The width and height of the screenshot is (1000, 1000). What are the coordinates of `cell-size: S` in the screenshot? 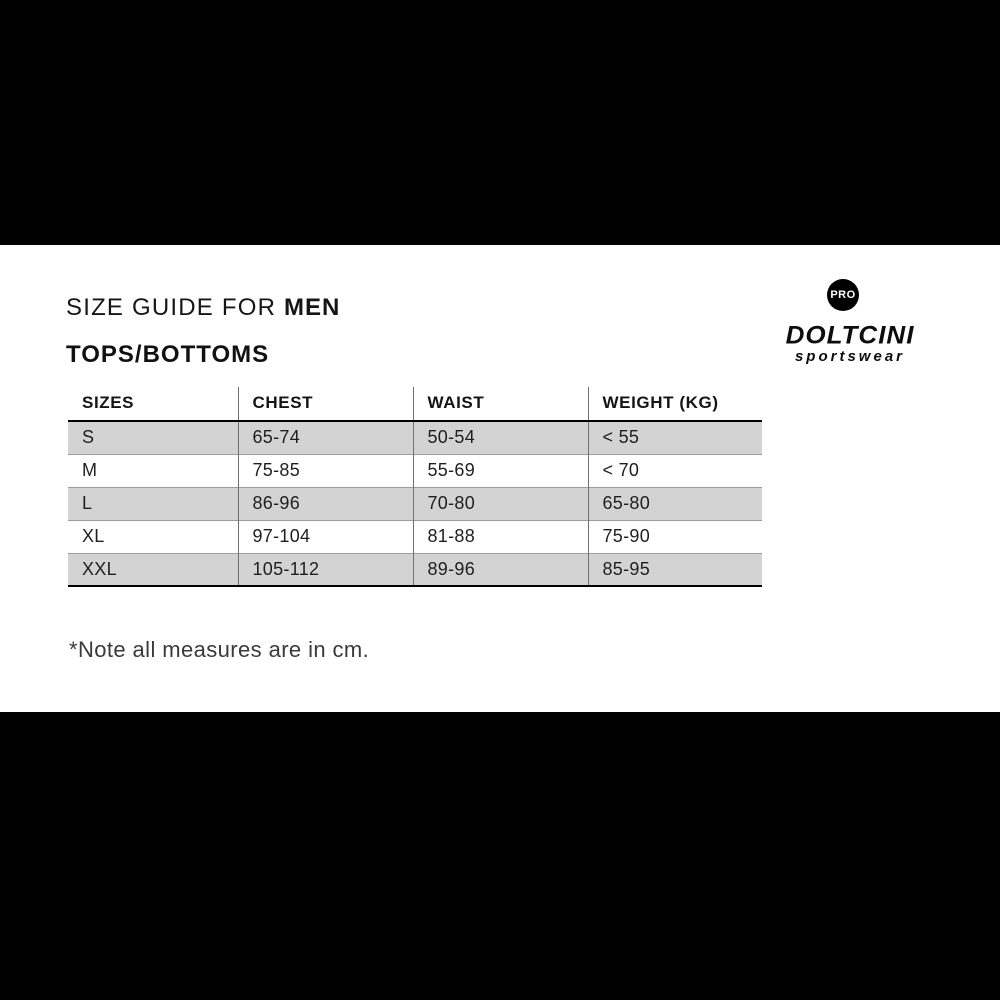 It's located at (88, 437).